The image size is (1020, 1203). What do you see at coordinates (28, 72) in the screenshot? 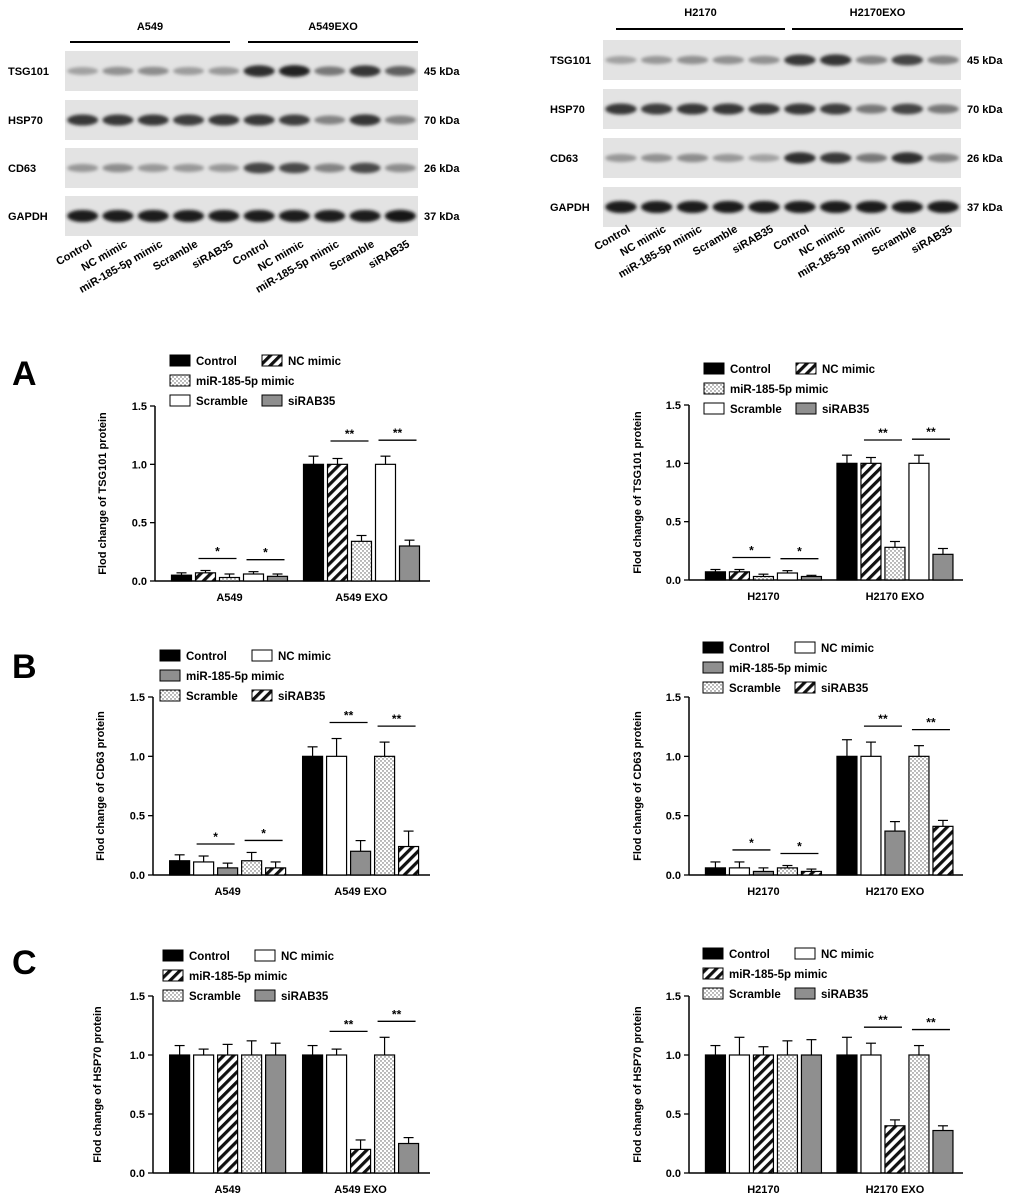
I see `blot-row-label: TSG101` at bounding box center [28, 72].